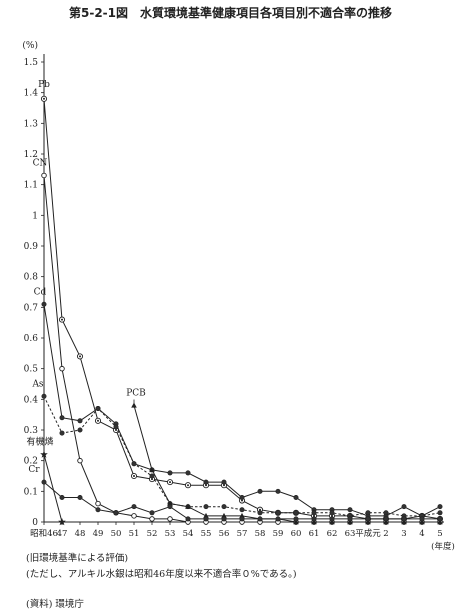  Describe the element at coordinates (368, 533) in the screenshot. I see `x-tick-label: 平成元` at that location.